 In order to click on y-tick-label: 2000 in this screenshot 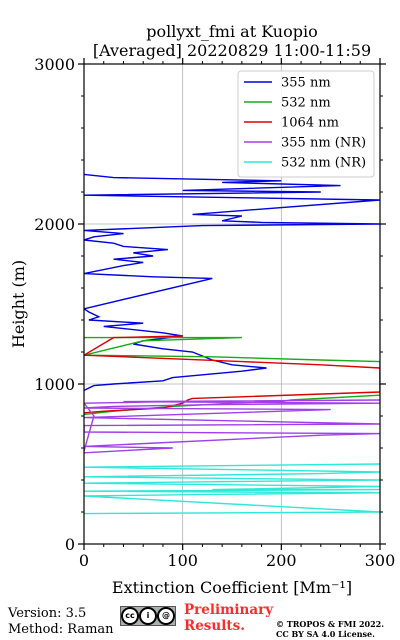, I will do `click(54, 224)`.